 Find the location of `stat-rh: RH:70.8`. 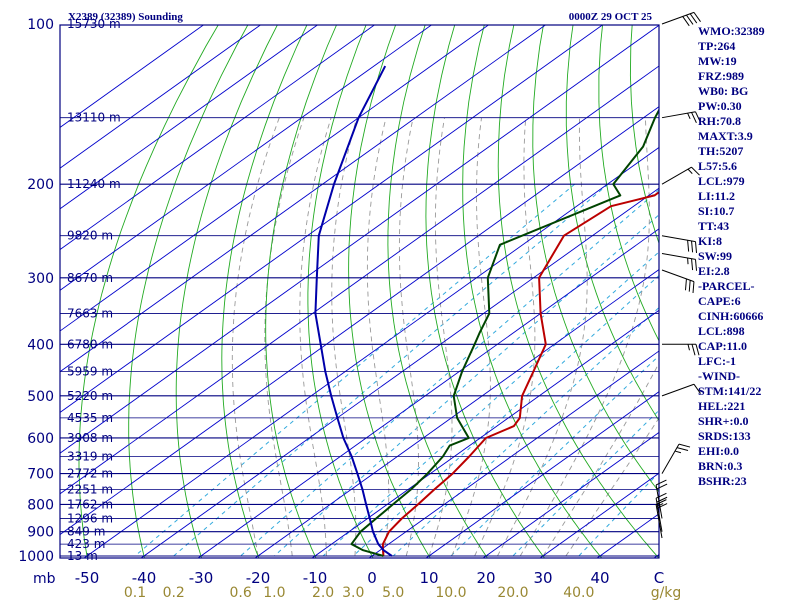

stat-rh: RH:70.8 is located at coordinates (719, 121).